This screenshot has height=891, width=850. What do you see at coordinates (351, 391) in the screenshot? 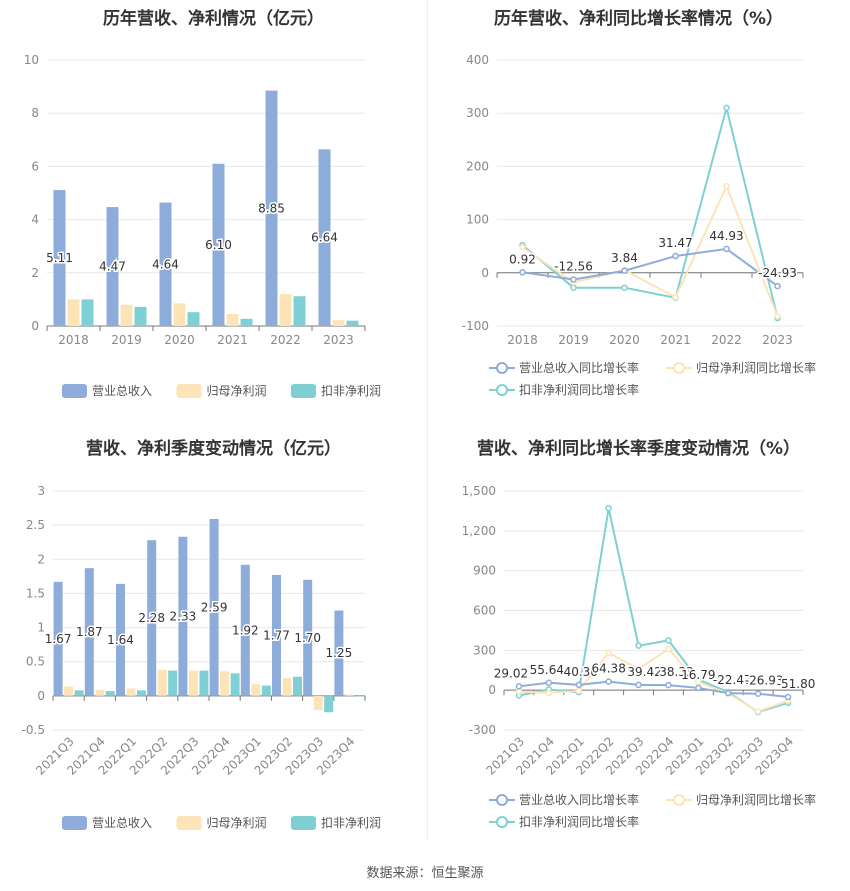
I see `legend-label: 扣非净利润` at bounding box center [351, 391].